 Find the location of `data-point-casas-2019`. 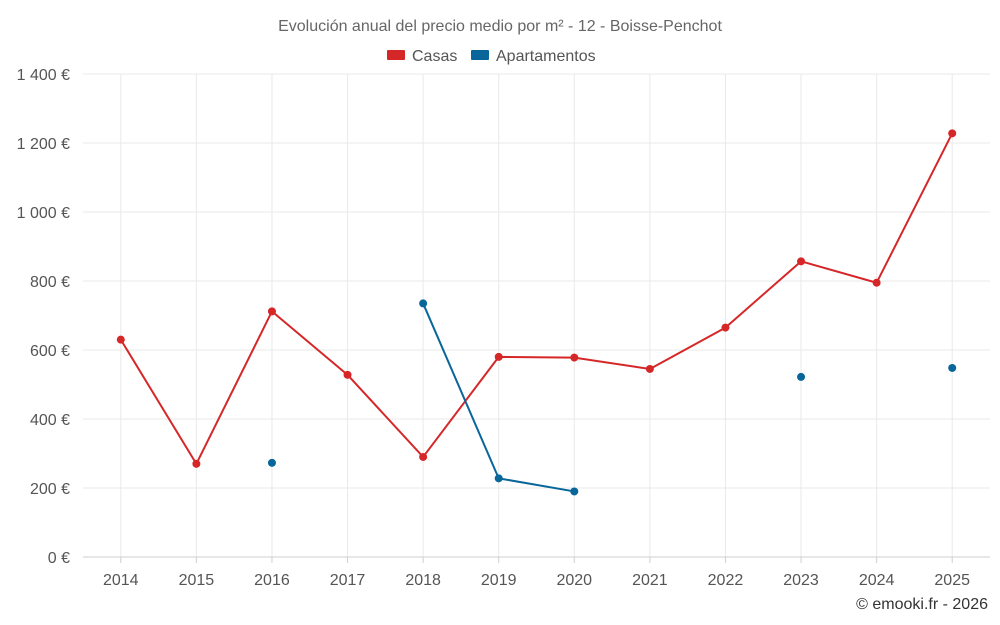

data-point-casas-2019 is located at coordinates (498, 356).